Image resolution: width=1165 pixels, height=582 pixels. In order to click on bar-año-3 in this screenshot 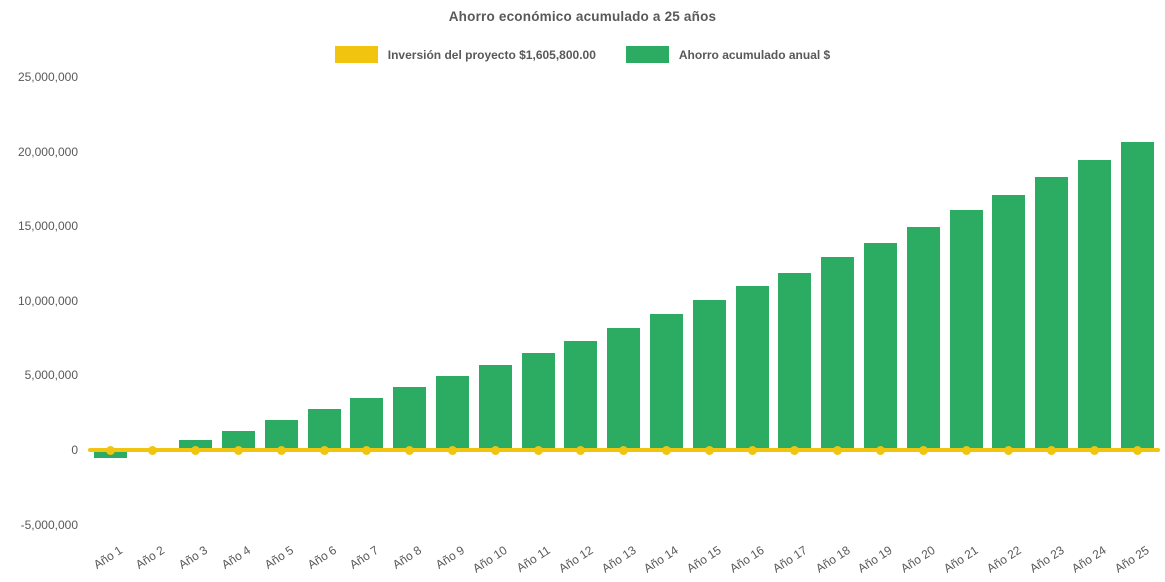, I will do `click(196, 445)`.